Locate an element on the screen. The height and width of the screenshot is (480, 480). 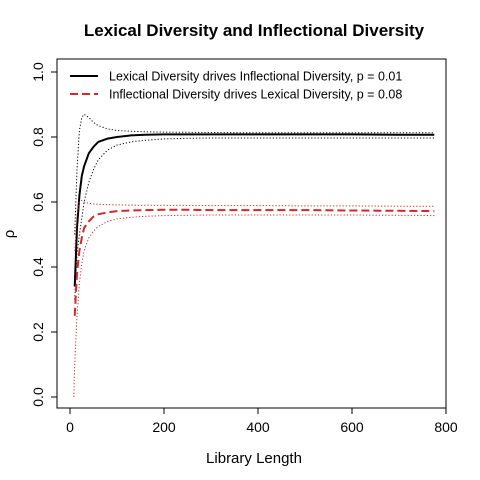
x-tick-label-4: 800 is located at coordinates (446, 427).